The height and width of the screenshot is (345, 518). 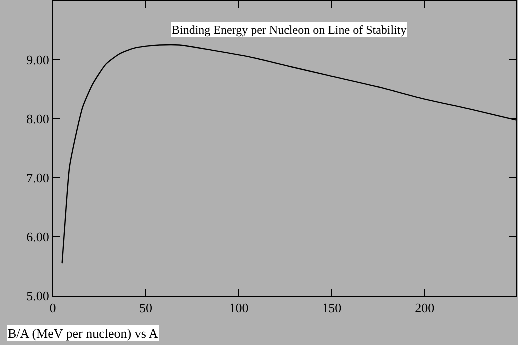 I want to click on x-tick-label: 200, so click(x=425, y=308).